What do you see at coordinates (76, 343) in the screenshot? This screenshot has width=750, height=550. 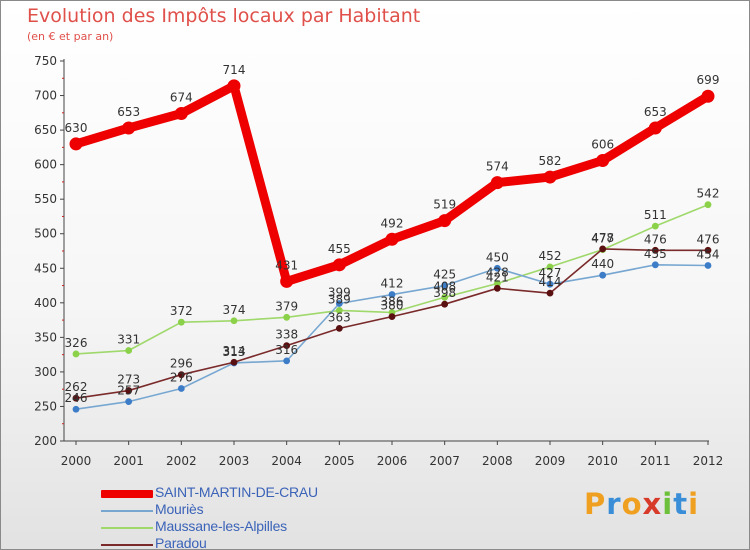 I see `series-2-data-label: 326` at bounding box center [76, 343].